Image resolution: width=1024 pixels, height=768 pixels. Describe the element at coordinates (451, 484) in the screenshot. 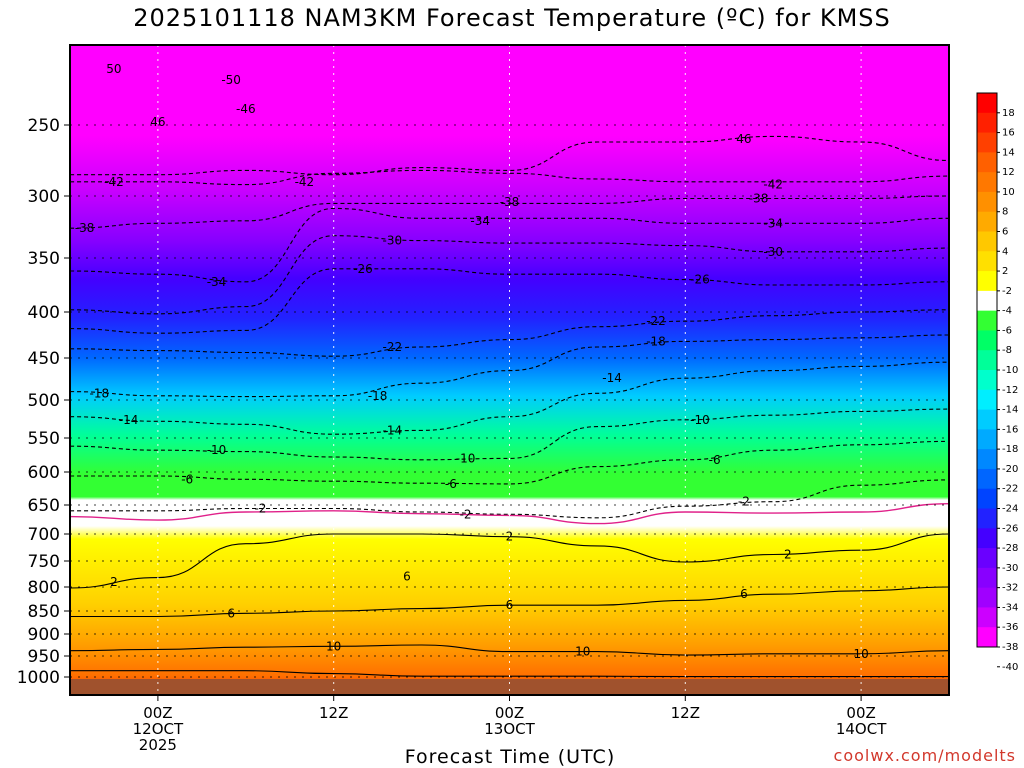

I see `contour-label-30: -6` at that location.